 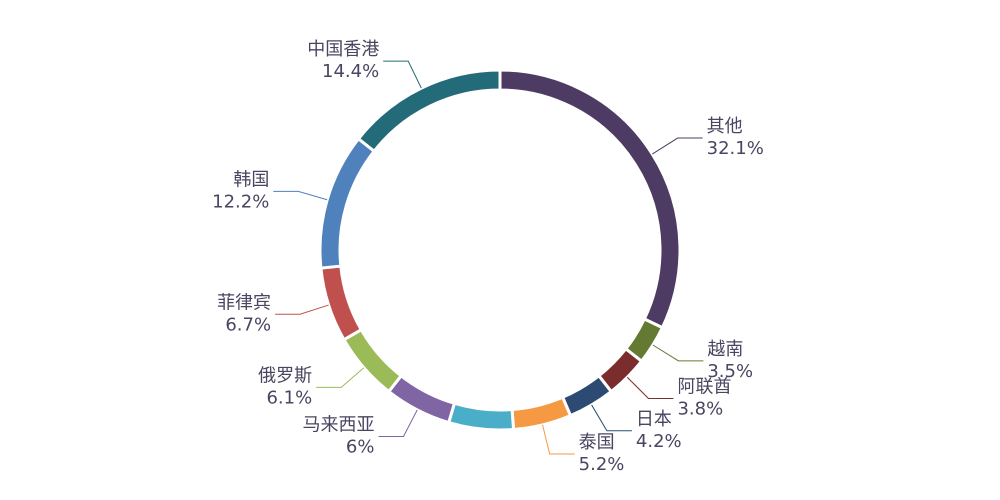 I want to click on slice-label: 其他, so click(x=725, y=126).